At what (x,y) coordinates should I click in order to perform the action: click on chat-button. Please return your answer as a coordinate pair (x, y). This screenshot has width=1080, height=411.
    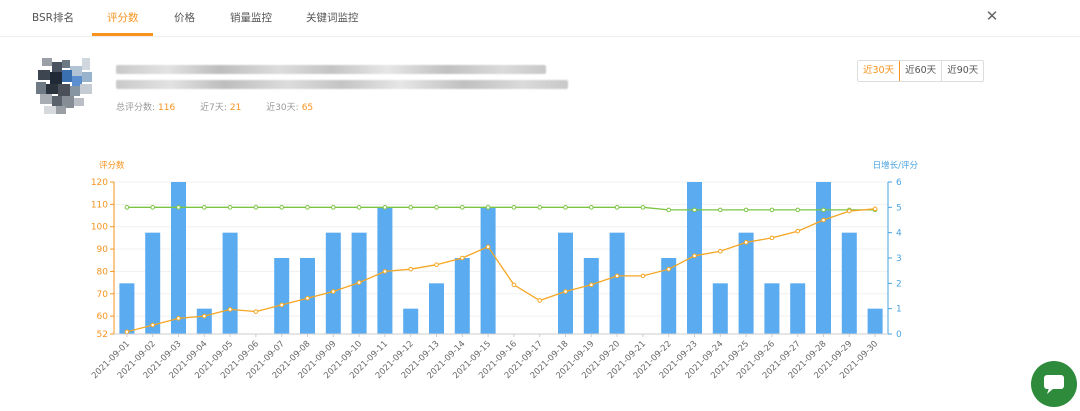
    Looking at the image, I should click on (1054, 384).